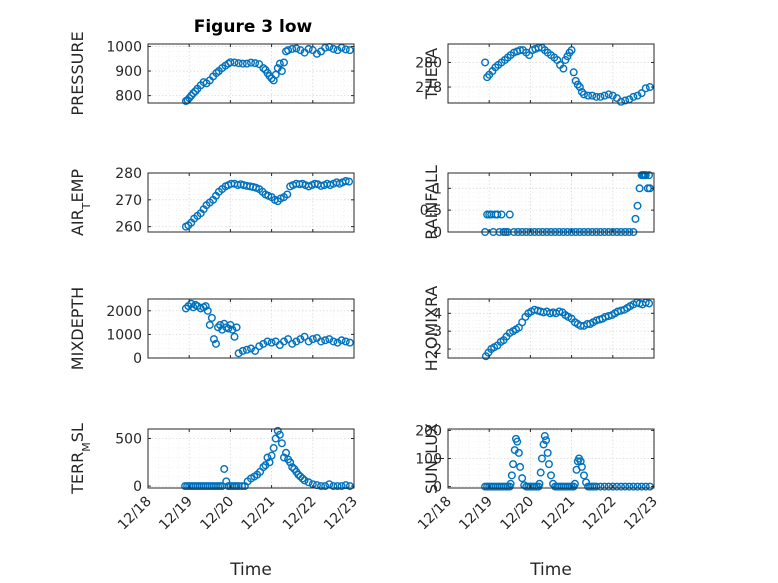  Describe the element at coordinates (77, 328) in the screenshot. I see `y-axis-label: MIXDEPTH` at that location.